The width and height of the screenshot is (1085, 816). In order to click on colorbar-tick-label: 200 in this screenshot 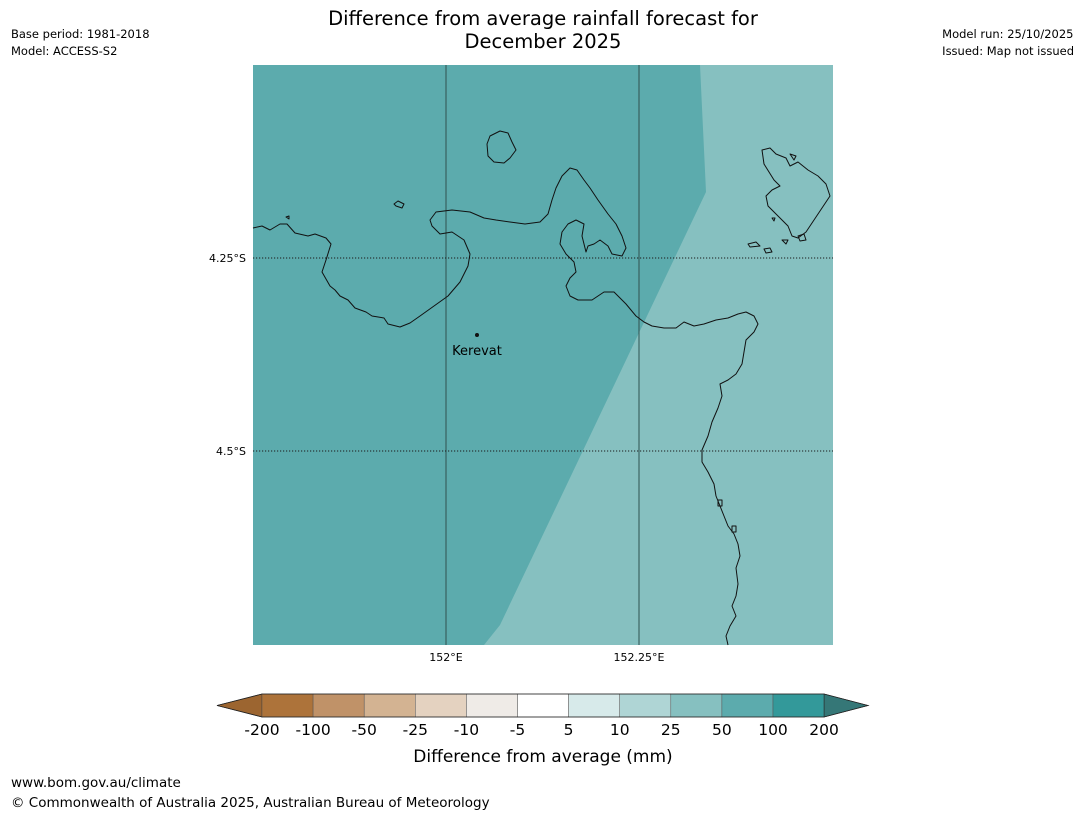, I will do `click(824, 730)`.